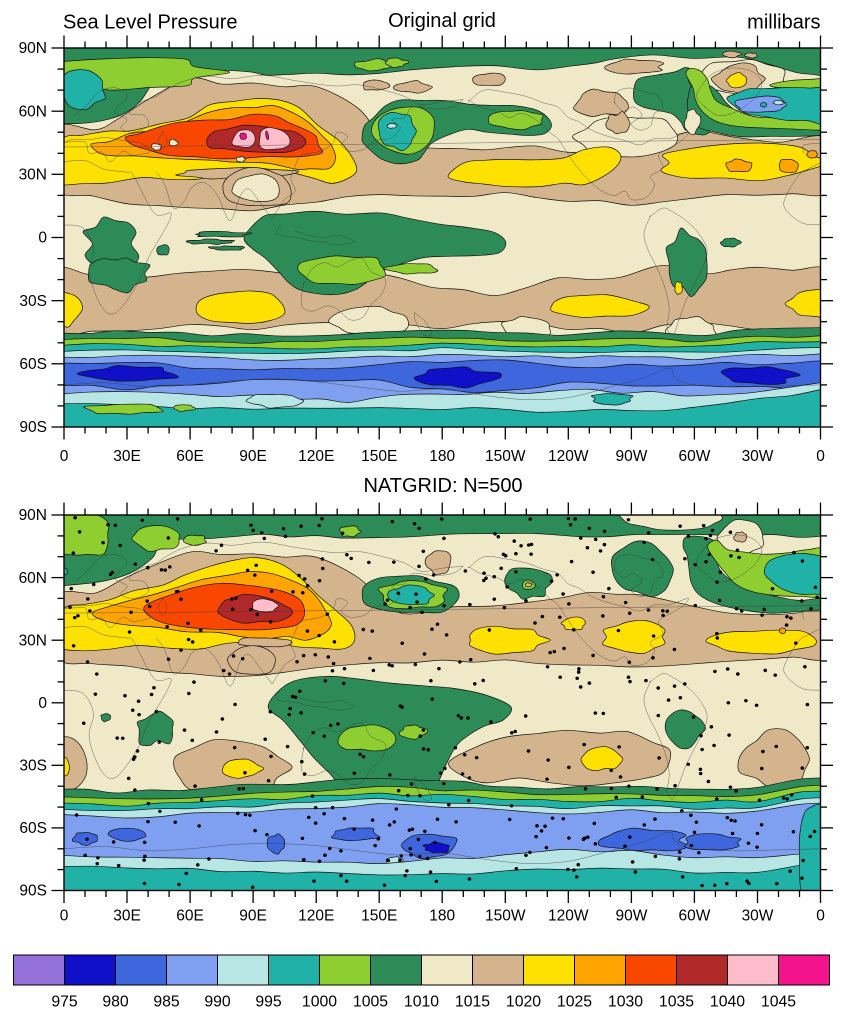 The height and width of the screenshot is (1016, 843). I want to click on svg-text: 1025, so click(574, 1002).